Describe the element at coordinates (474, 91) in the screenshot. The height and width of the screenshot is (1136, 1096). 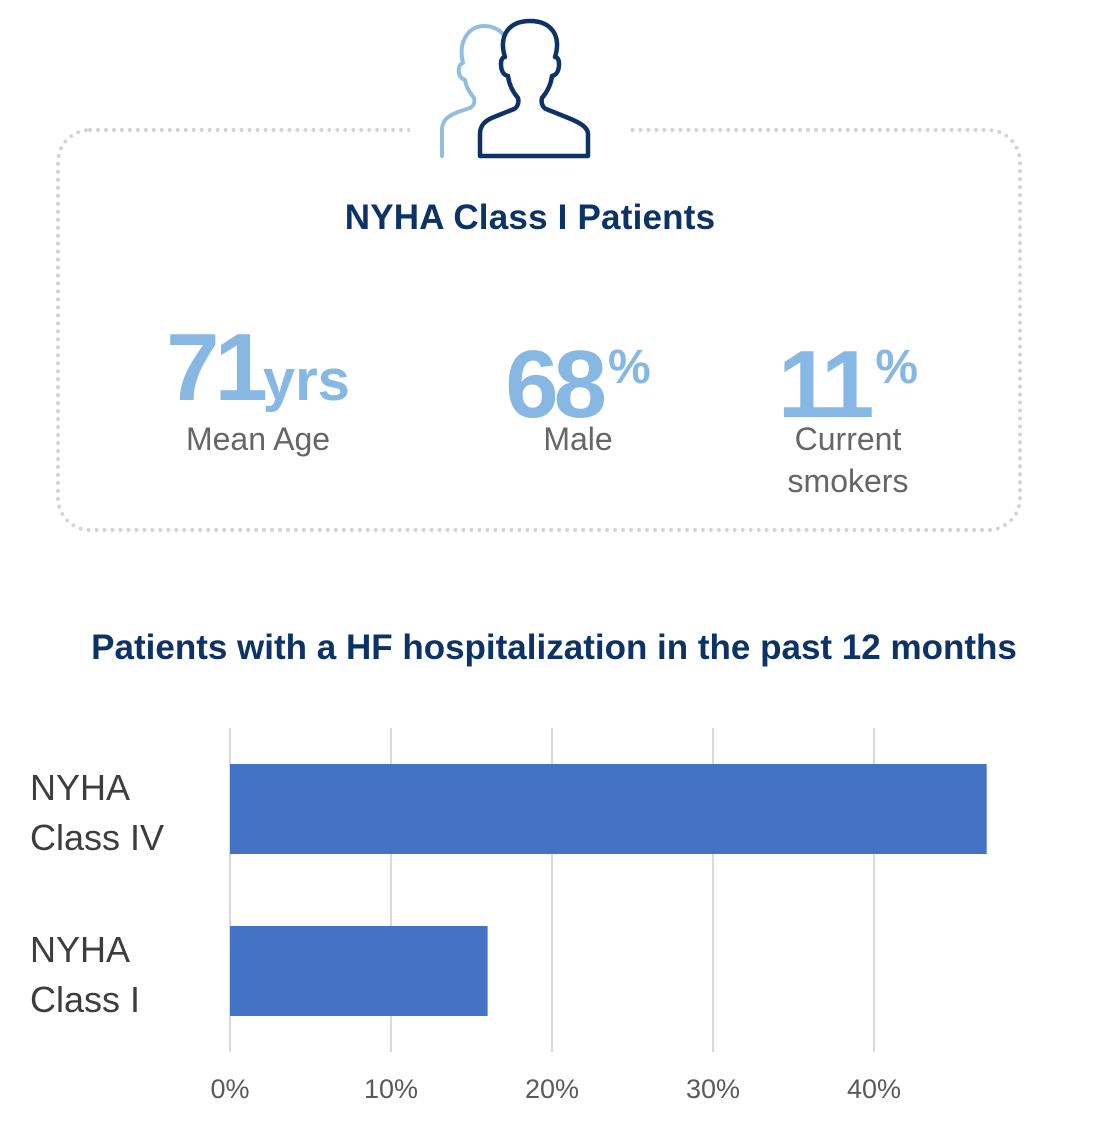
I see `user-back-icon` at that location.